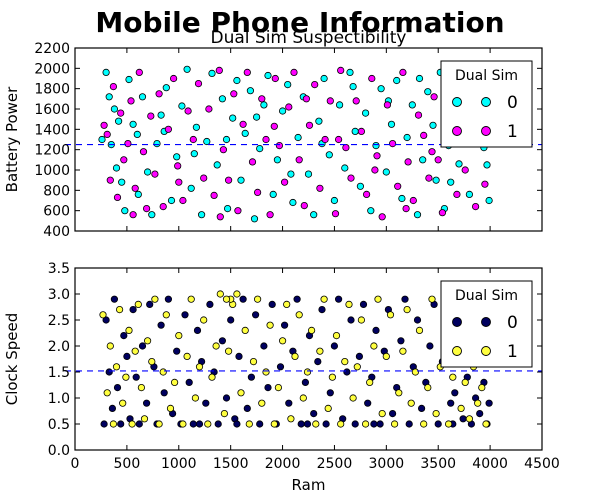 The height and width of the screenshot is (500, 600). Describe the element at coordinates (52, 171) in the screenshot. I see `y-tick-label: 1000` at that location.